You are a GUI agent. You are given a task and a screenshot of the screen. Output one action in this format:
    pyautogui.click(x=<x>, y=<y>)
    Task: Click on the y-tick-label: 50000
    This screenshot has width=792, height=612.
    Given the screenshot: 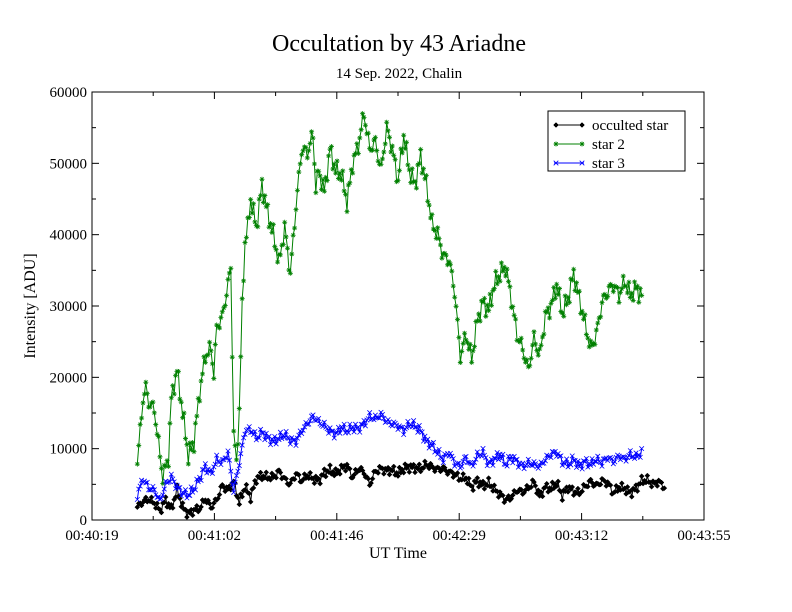 What is the action you would take?
    pyautogui.click(x=69, y=164)
    